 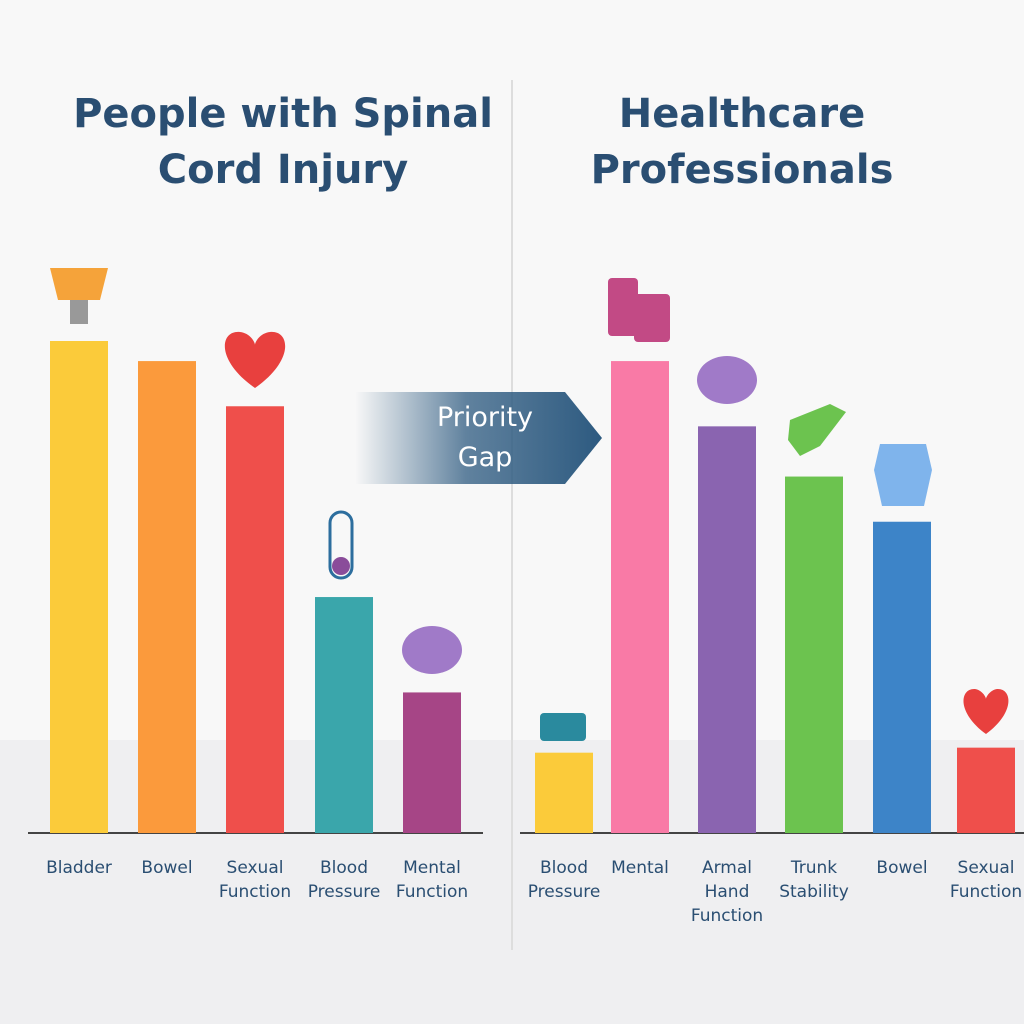 What do you see at coordinates (485, 437) in the screenshot?
I see `annotation: Priority Gap` at bounding box center [485, 437].